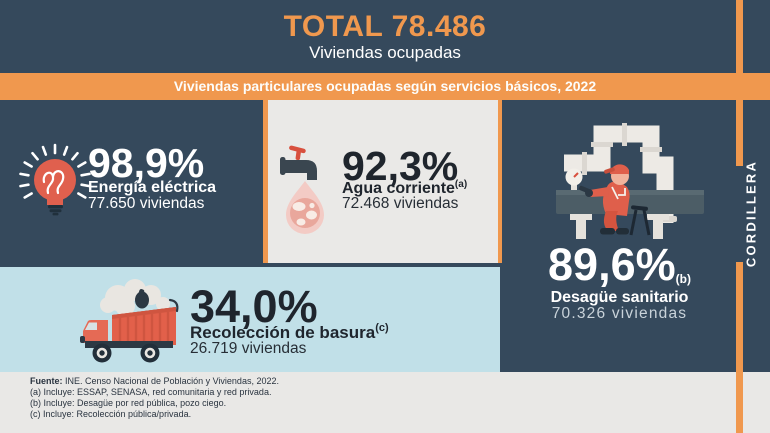 This screenshot has height=433, width=770. I want to click on garbage-truck-icon, so click(129, 321).